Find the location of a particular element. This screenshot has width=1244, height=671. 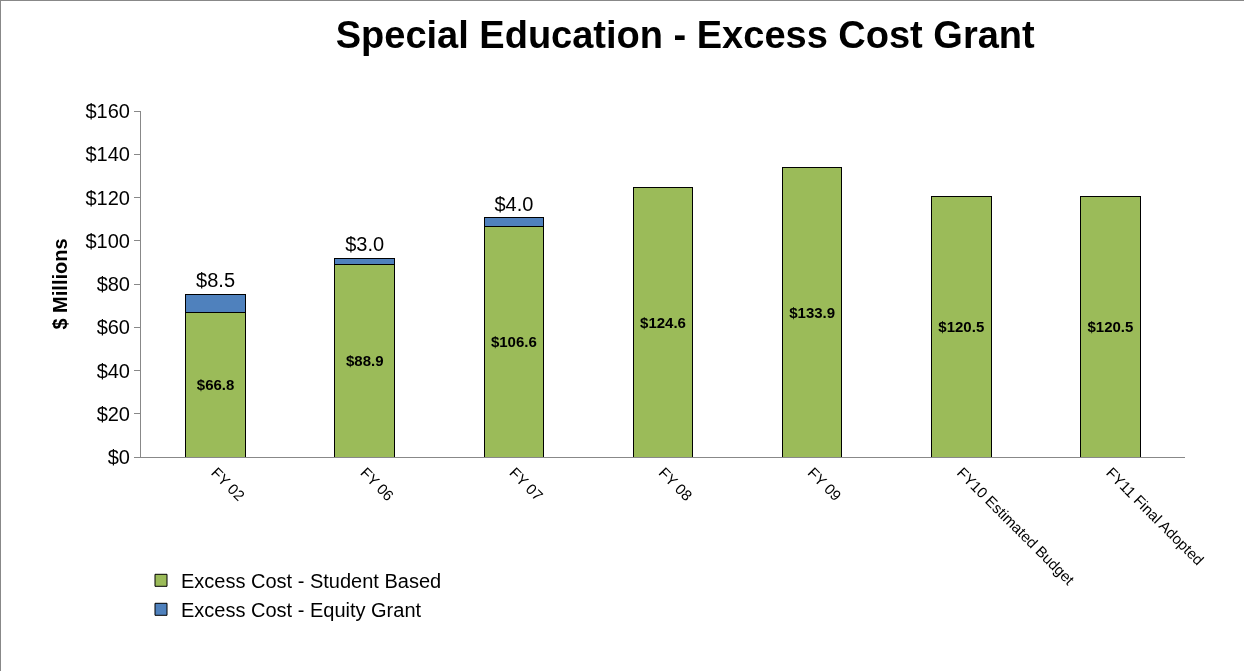

data-label: $4.0 is located at coordinates (514, 203).